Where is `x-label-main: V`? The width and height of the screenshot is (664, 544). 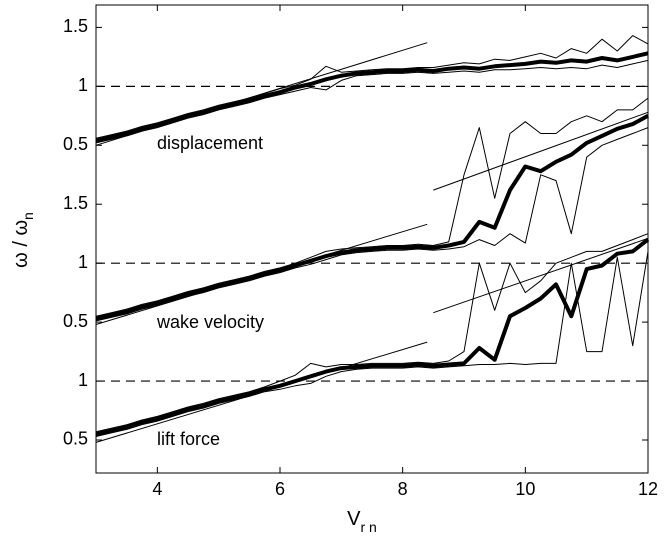 x-label-main: V is located at coordinates (354, 519).